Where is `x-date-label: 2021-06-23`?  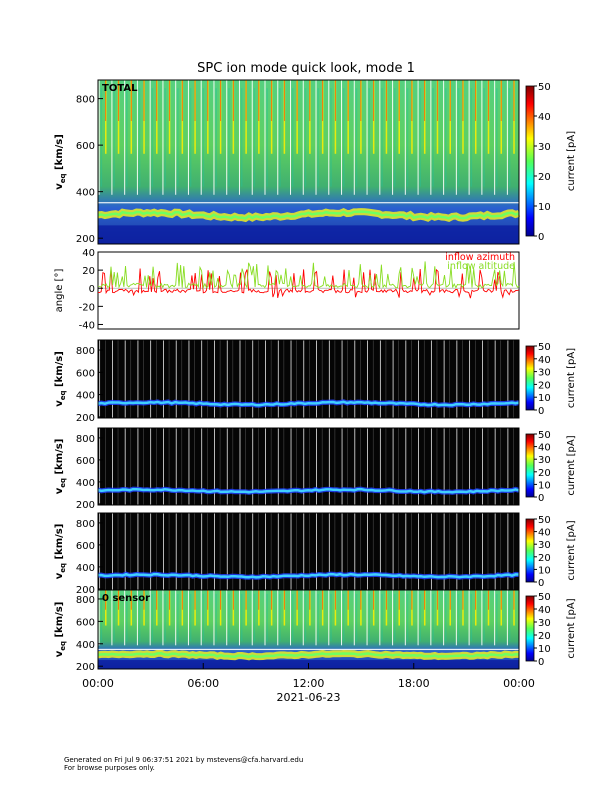
x-date-label: 2021-06-23 is located at coordinates (309, 697).